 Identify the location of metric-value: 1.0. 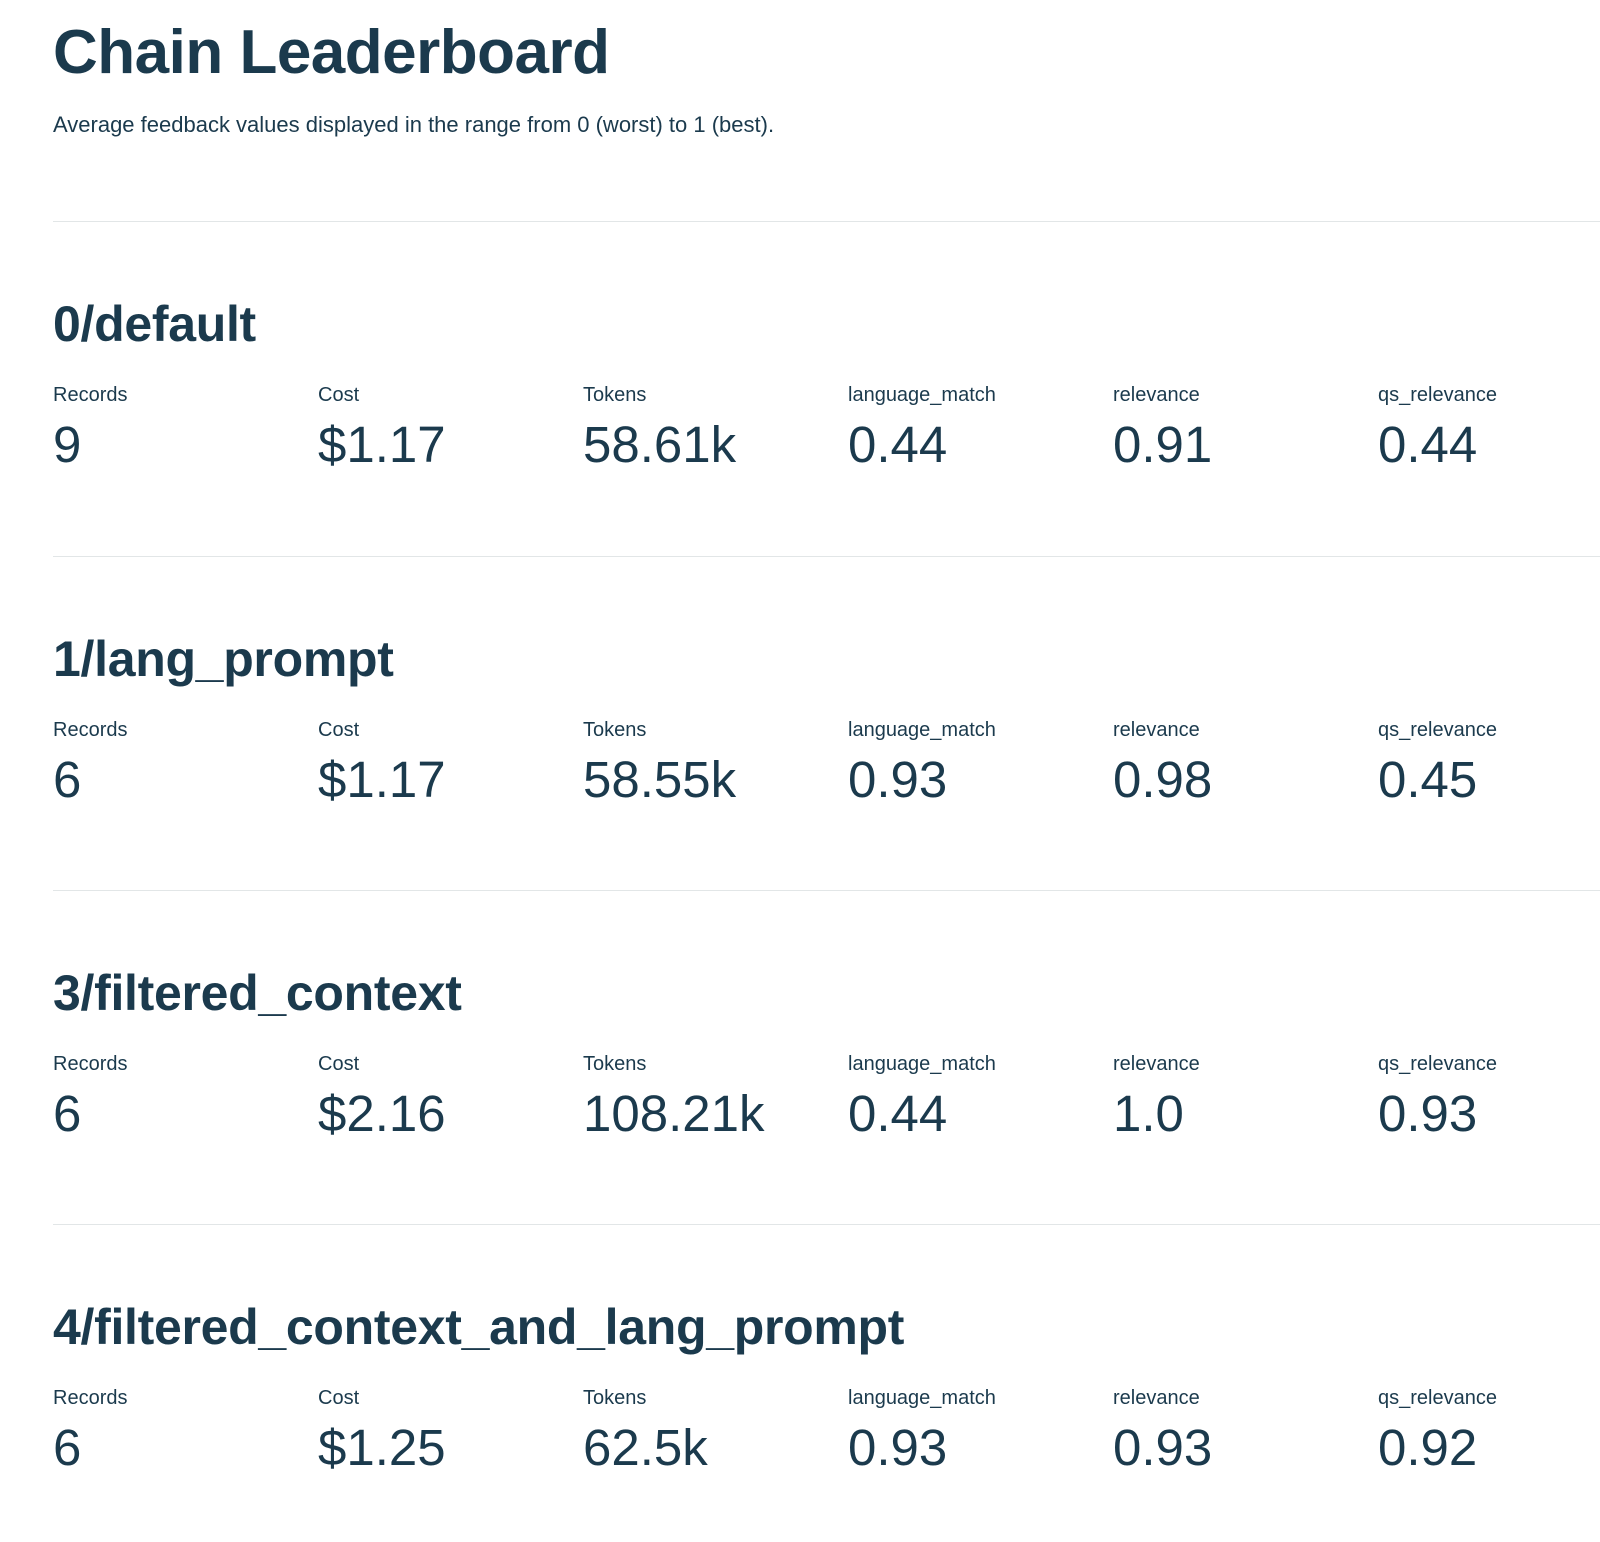
(1148, 1113).